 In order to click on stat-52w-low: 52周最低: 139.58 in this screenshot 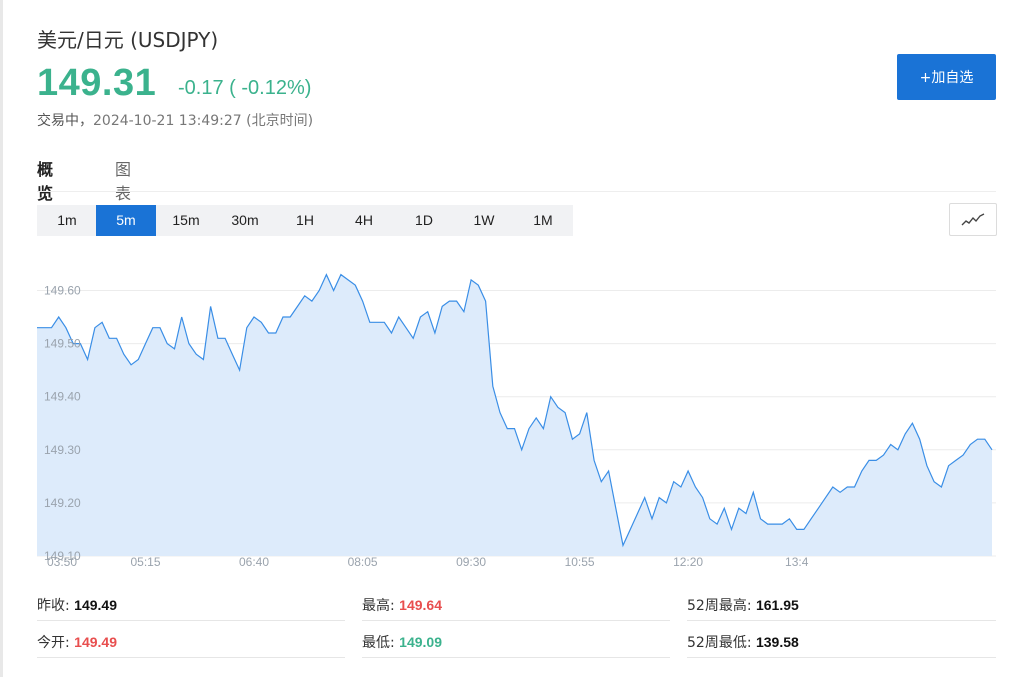, I will do `click(743, 645)`.